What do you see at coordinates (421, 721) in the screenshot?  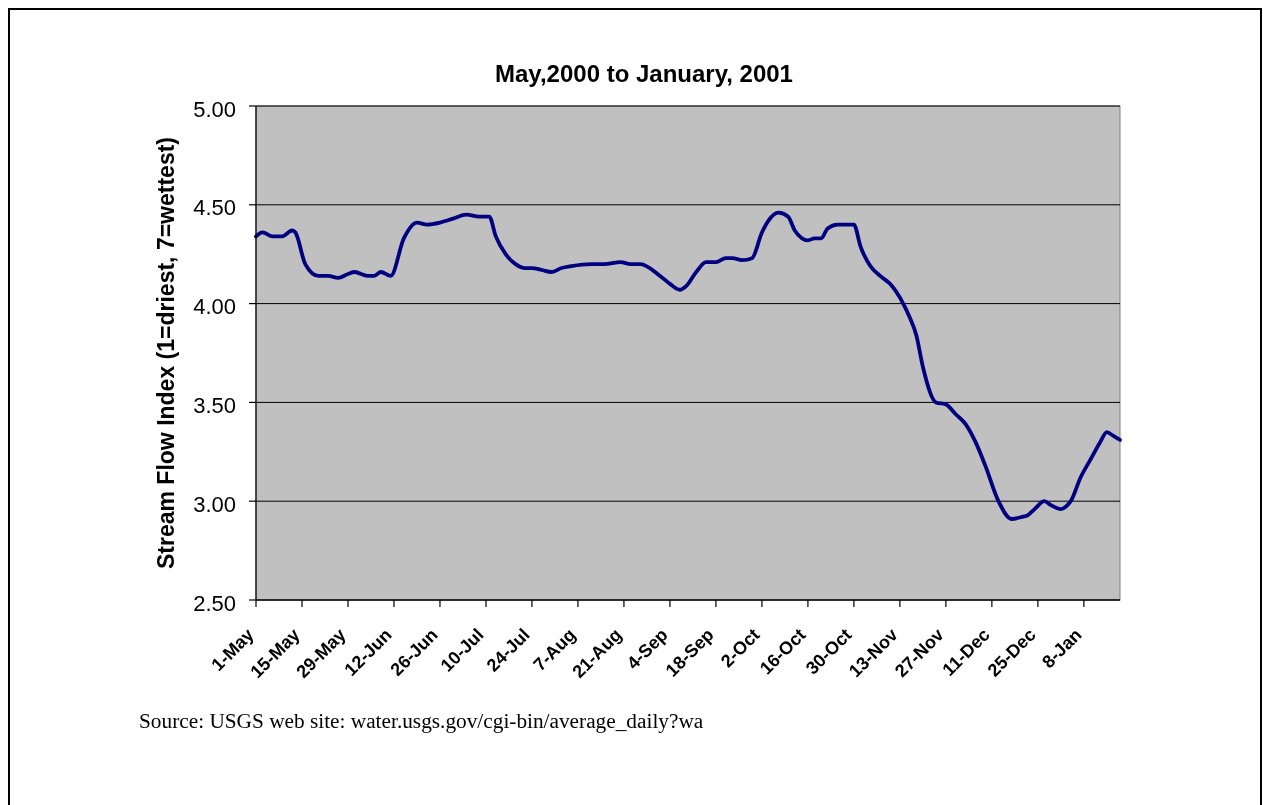 I see `source-note: Source: USGS web site: water.usgs.gov/cgi-bin/average_daily?wa` at bounding box center [421, 721].